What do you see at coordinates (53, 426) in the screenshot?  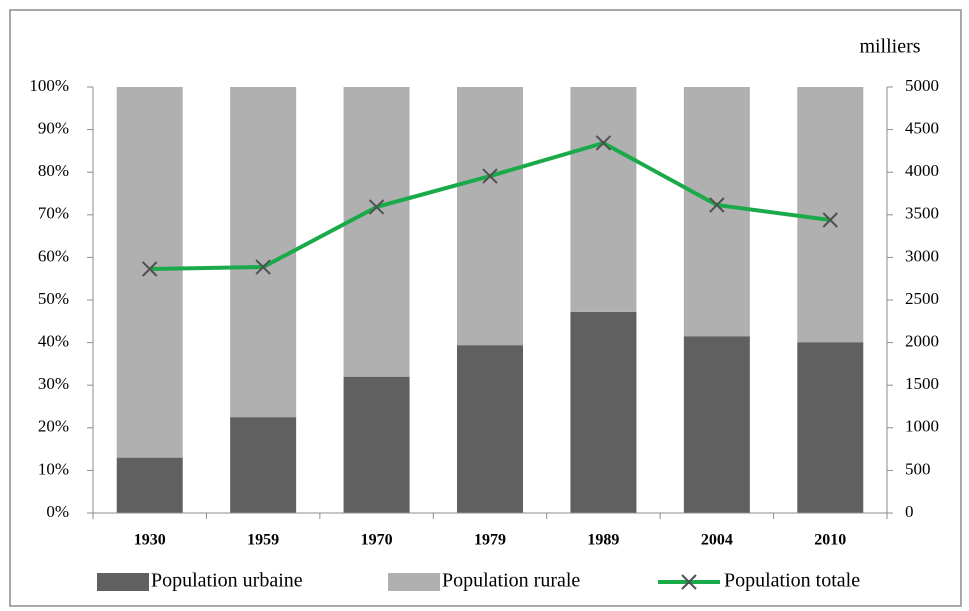 I see `y-tick-label: 20%` at bounding box center [53, 426].